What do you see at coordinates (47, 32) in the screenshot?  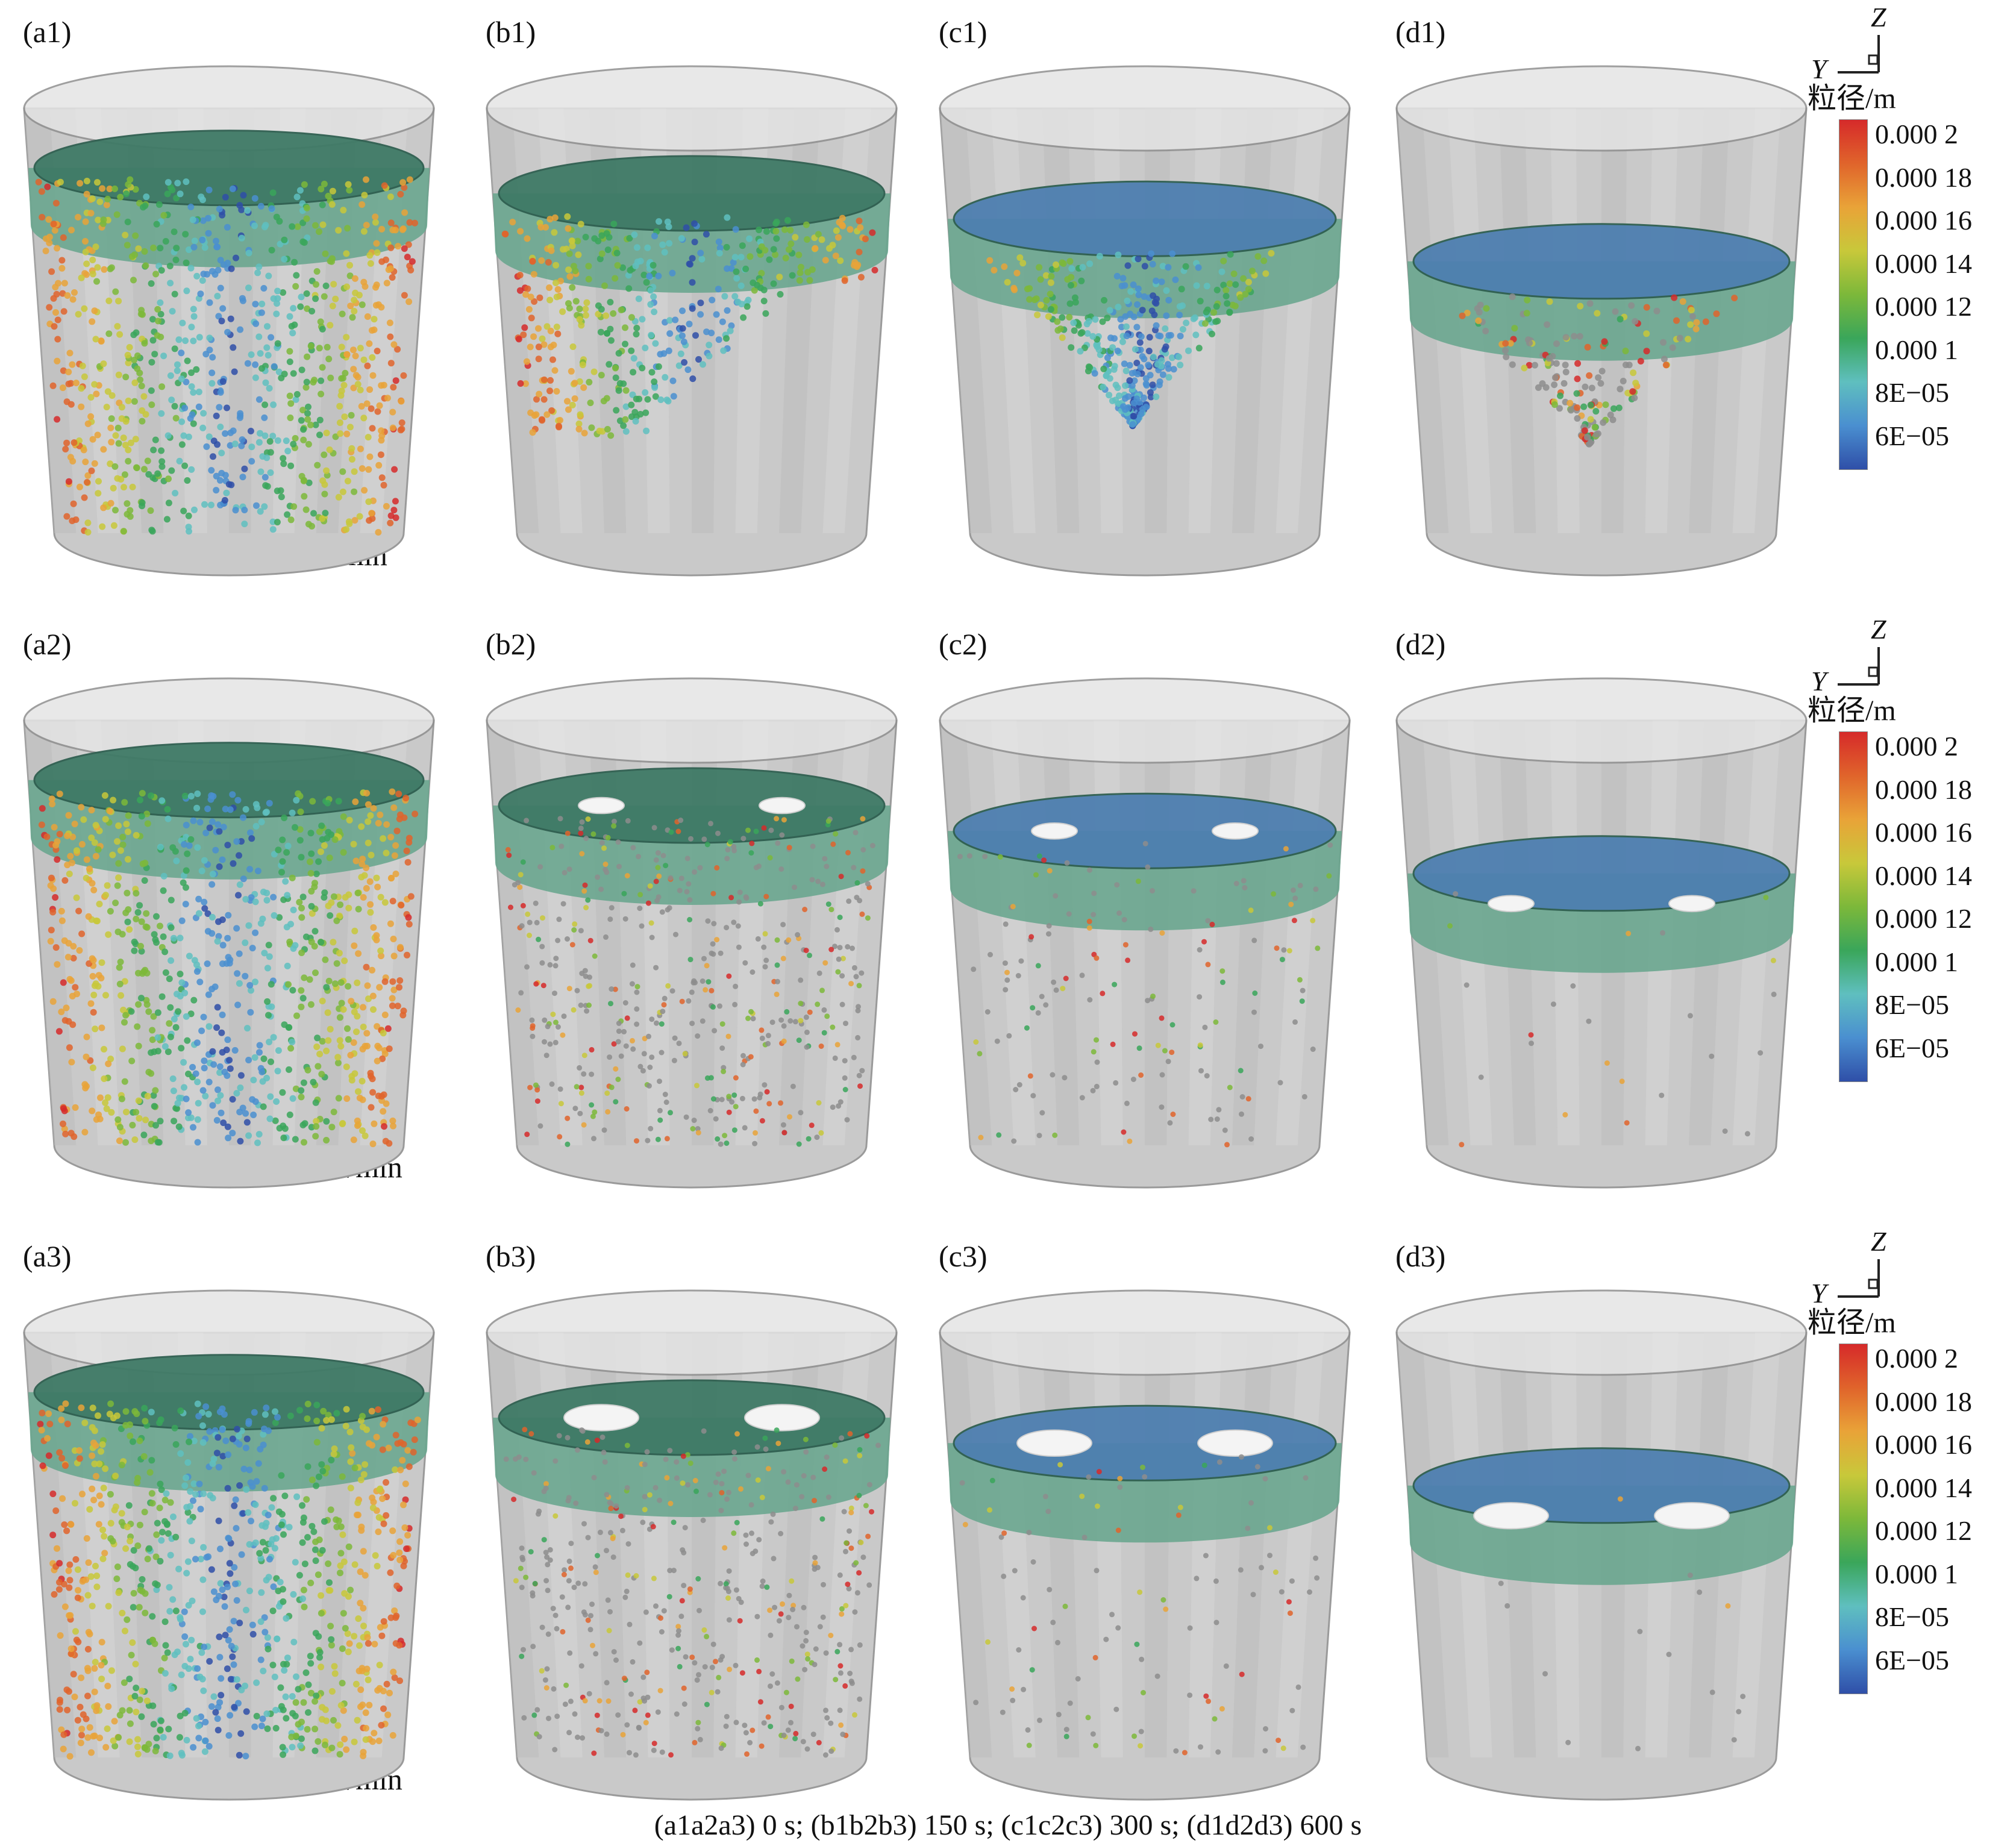 I see `panel-label-a1: (a1)` at bounding box center [47, 32].